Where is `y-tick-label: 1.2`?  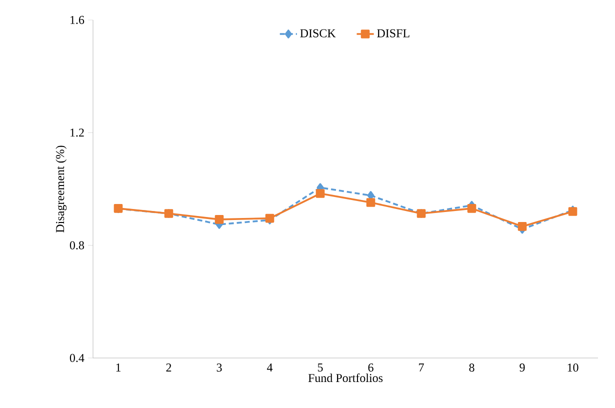
y-tick-label: 1.2 is located at coordinates (77, 132).